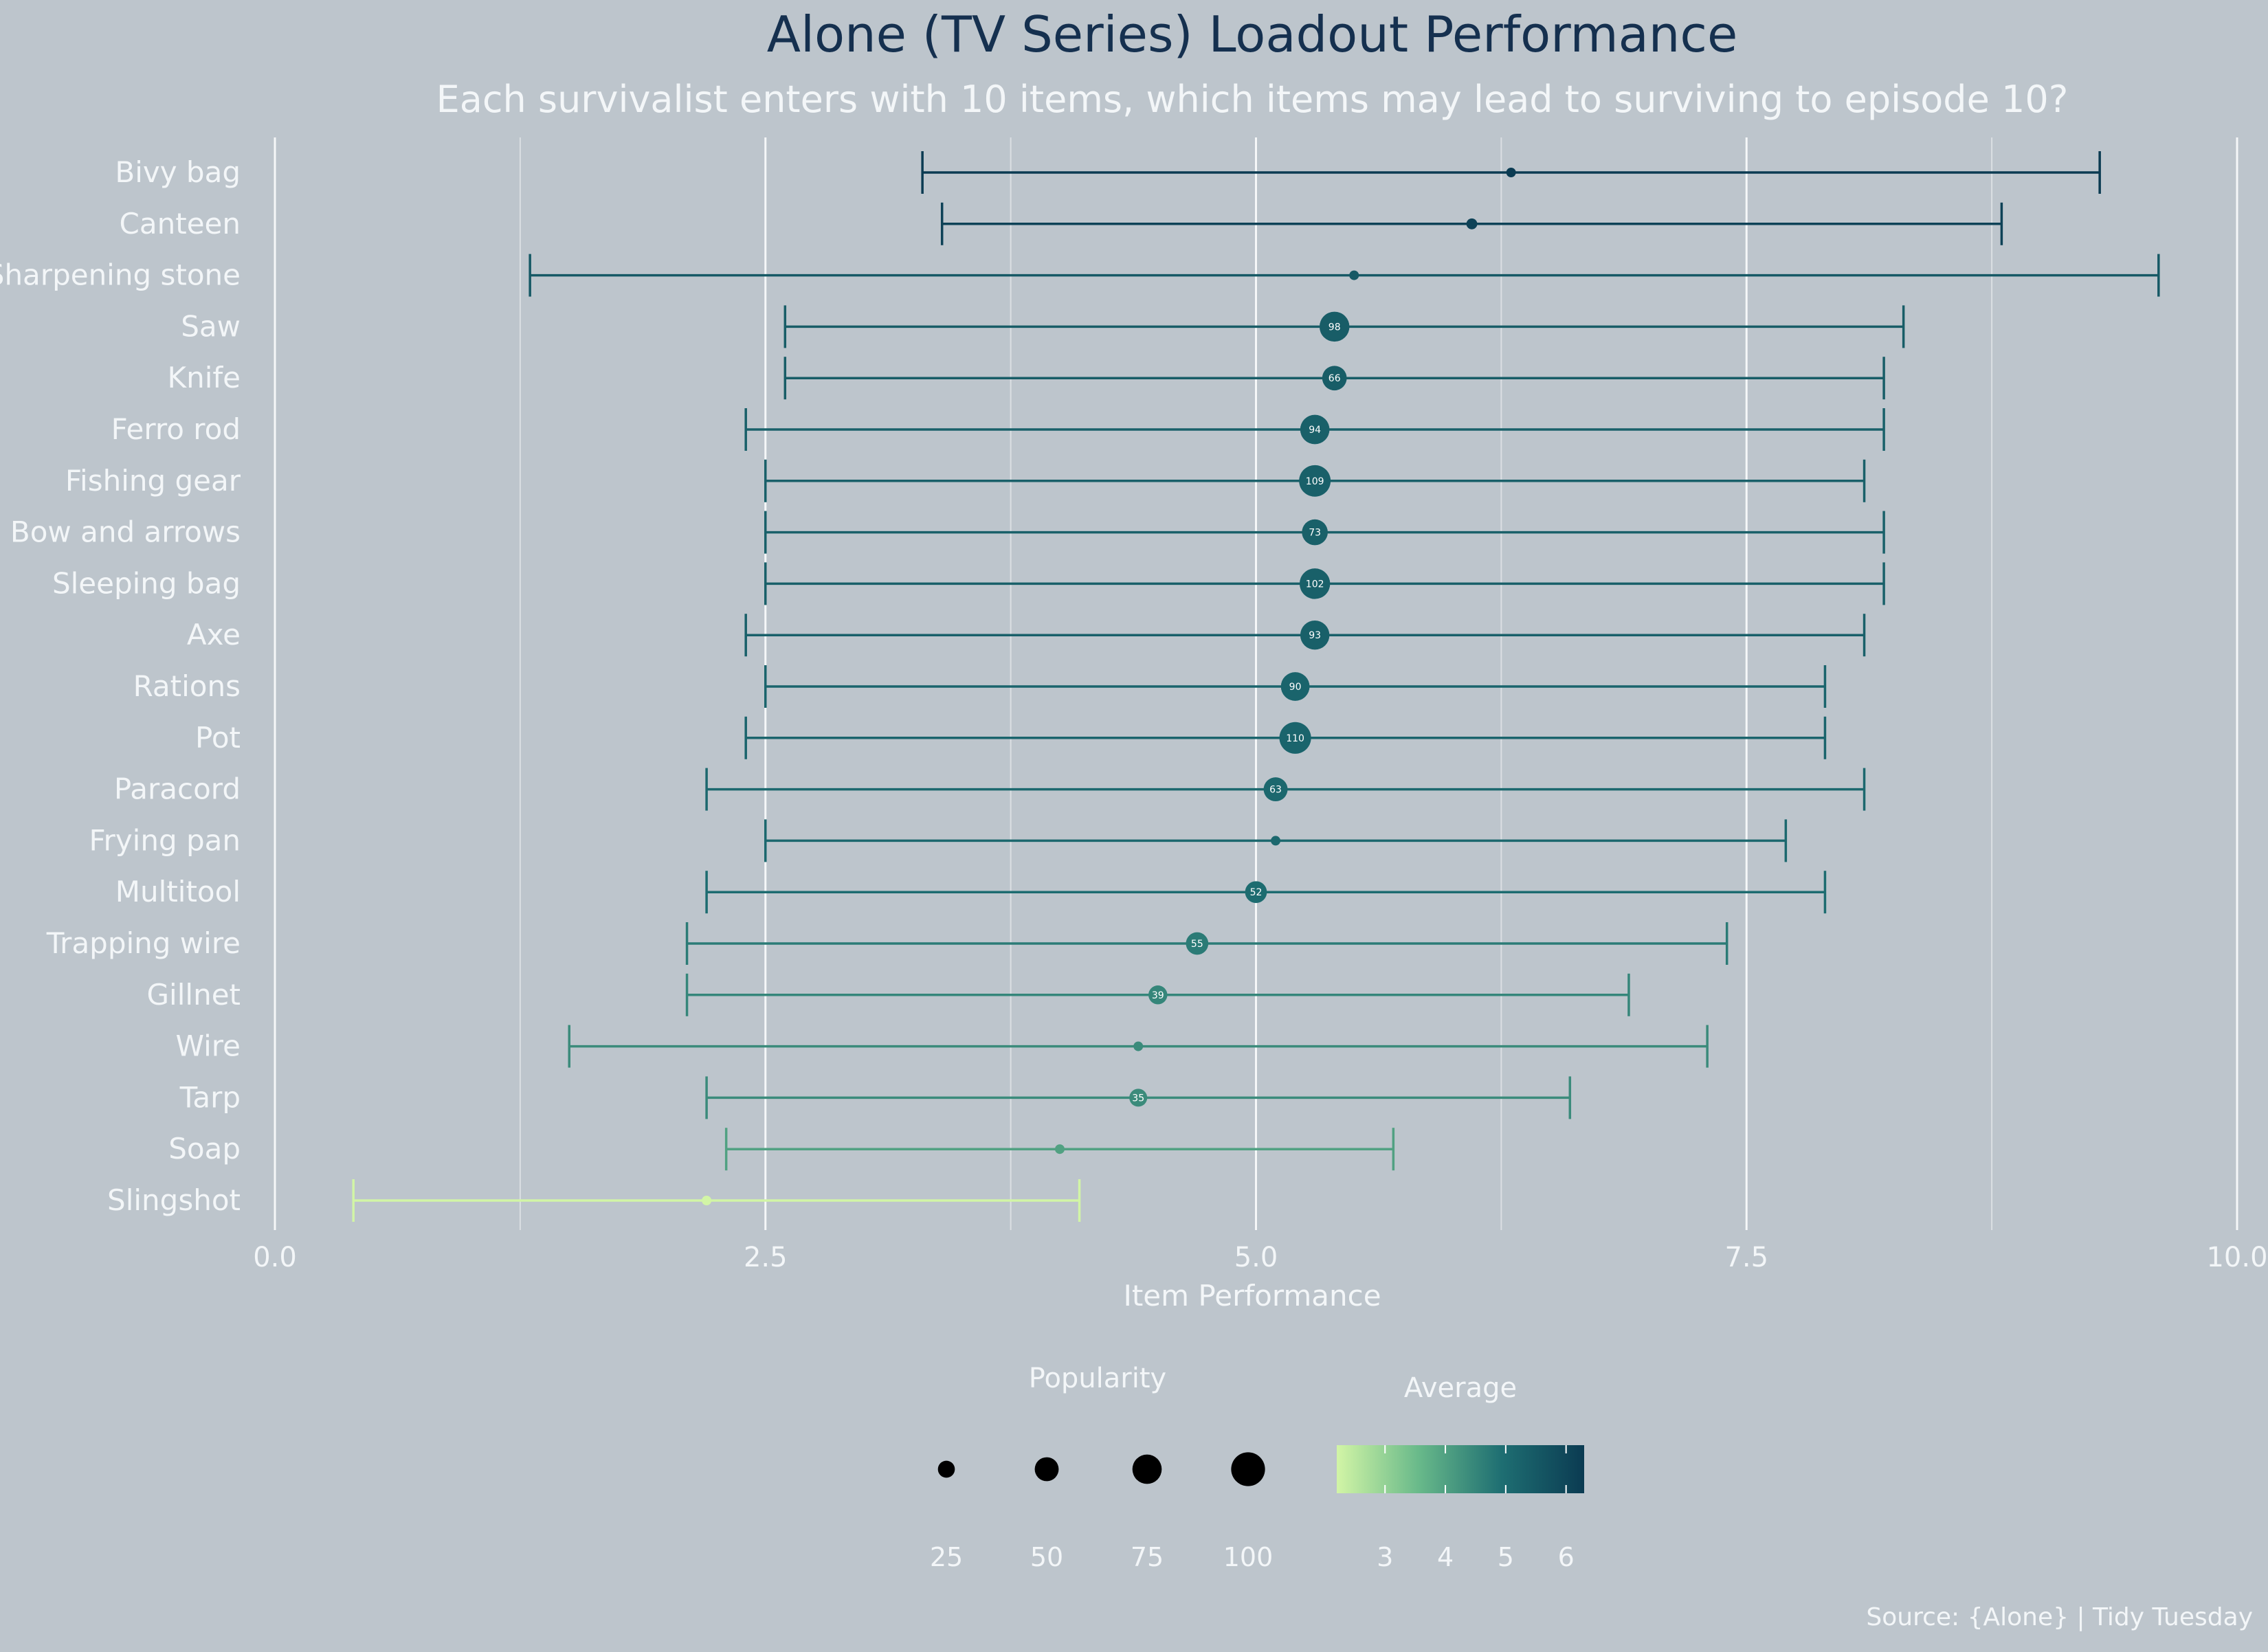 The width and height of the screenshot is (2268, 1652). What do you see at coordinates (1472, 224) in the screenshot?
I see `point-canteen` at bounding box center [1472, 224].